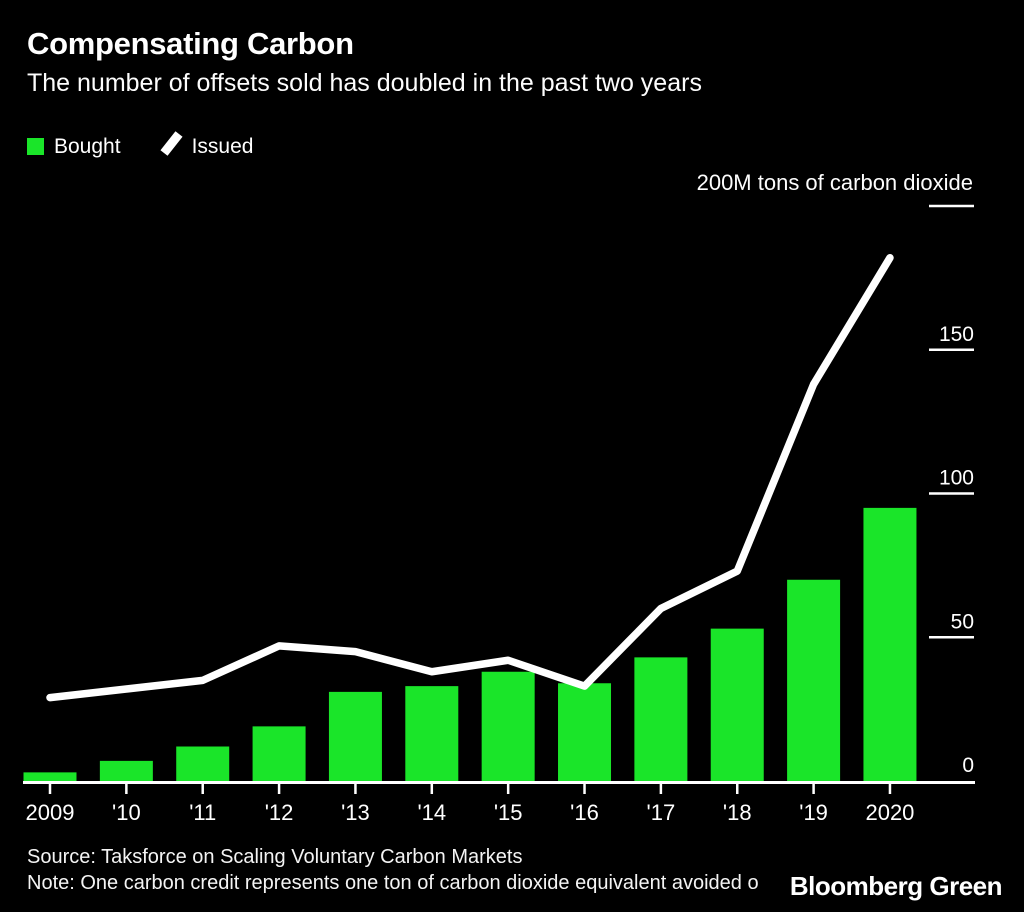  I want to click on x-tick-label-'12: '12, so click(279, 812).